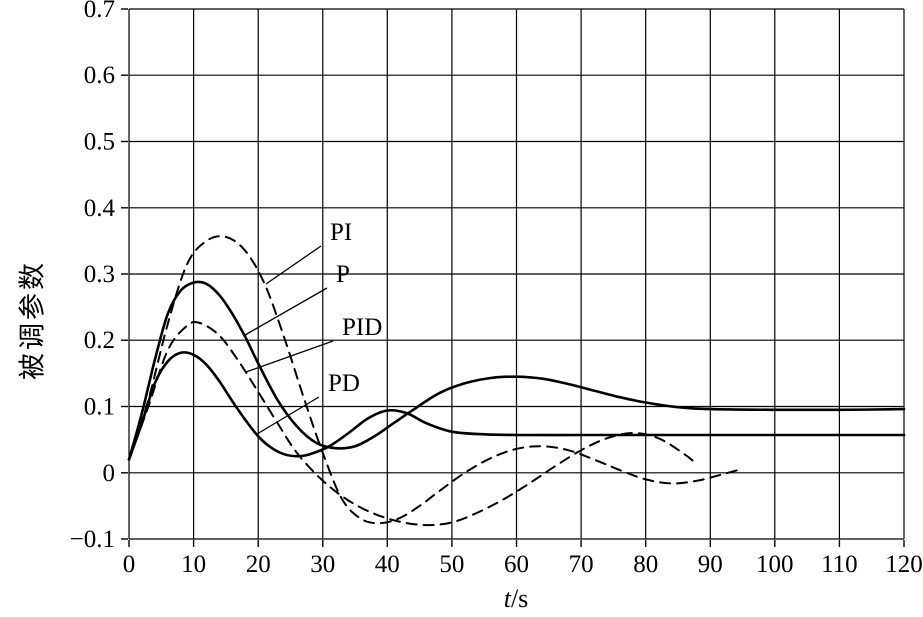 This screenshot has height=617, width=923. I want to click on curve-label-pid: PID, so click(362, 327).